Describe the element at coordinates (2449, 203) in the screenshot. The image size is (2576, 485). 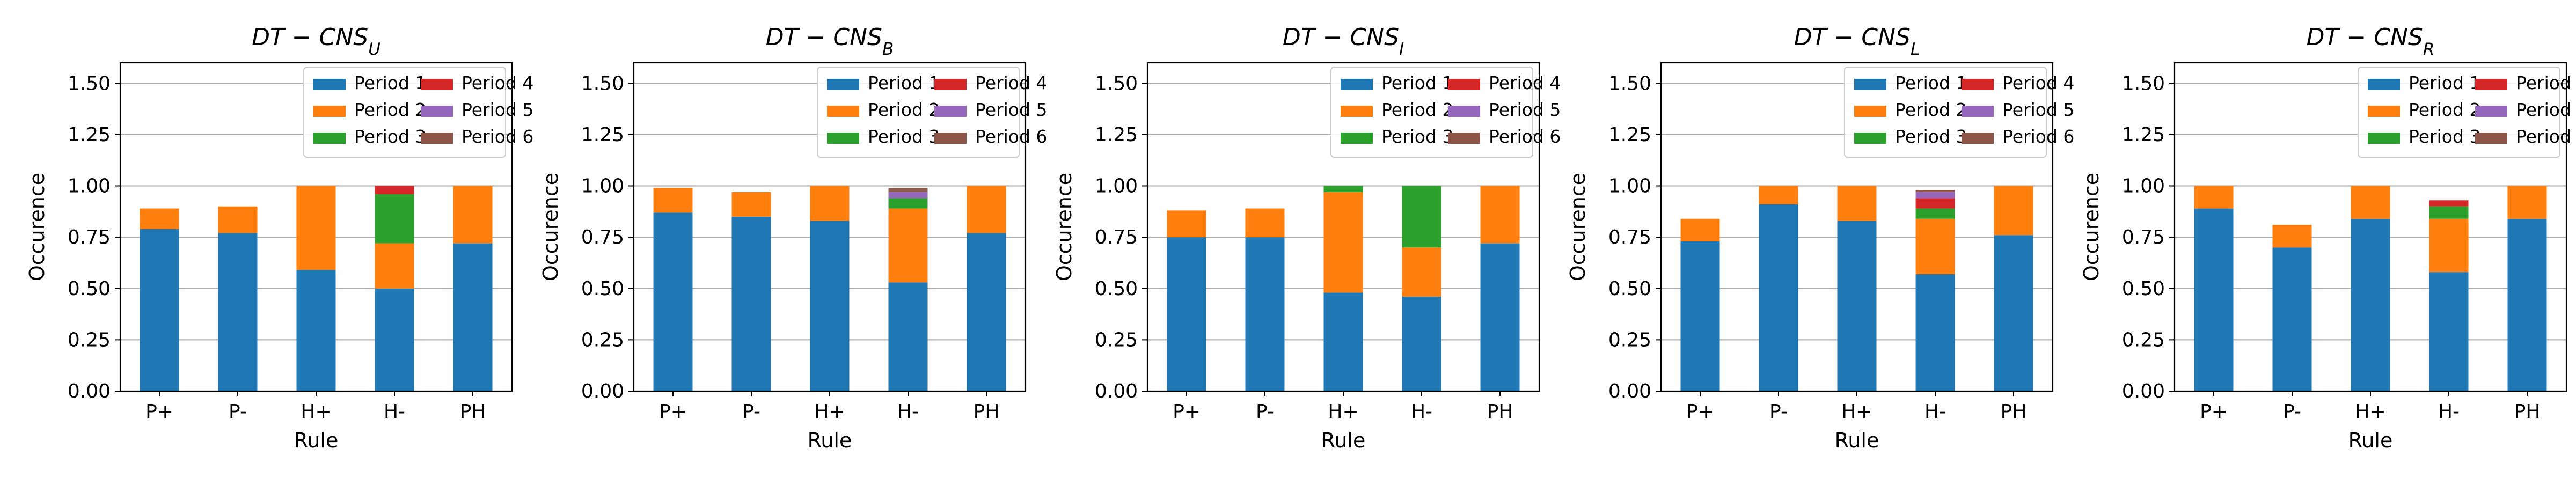
I see `bar-segment-H--period-4` at that location.